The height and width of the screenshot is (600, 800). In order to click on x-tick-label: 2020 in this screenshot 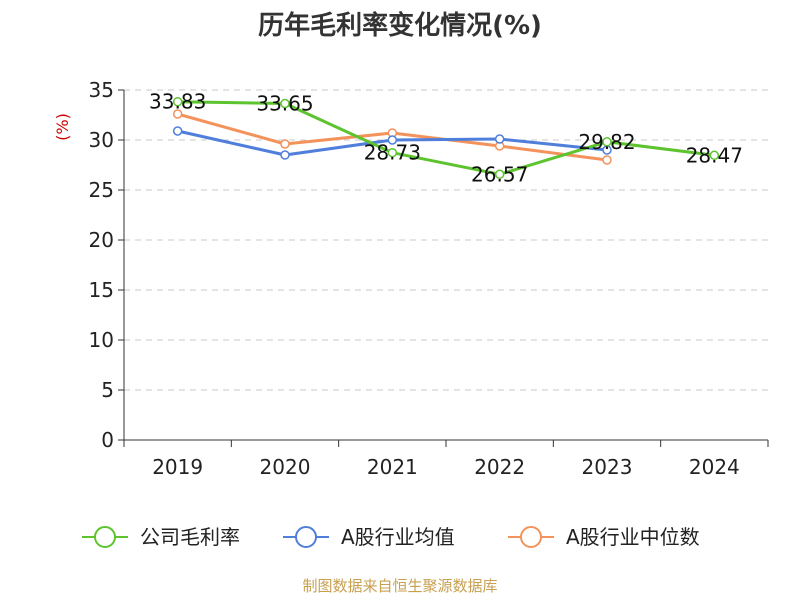, I will do `click(285, 467)`.